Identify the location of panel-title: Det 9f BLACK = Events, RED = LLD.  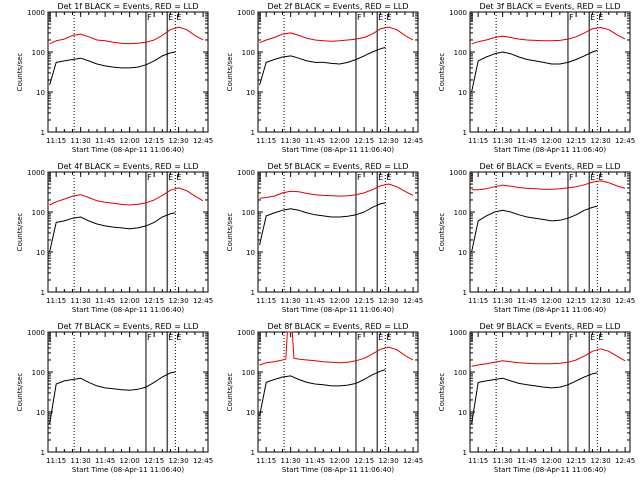
(549, 326).